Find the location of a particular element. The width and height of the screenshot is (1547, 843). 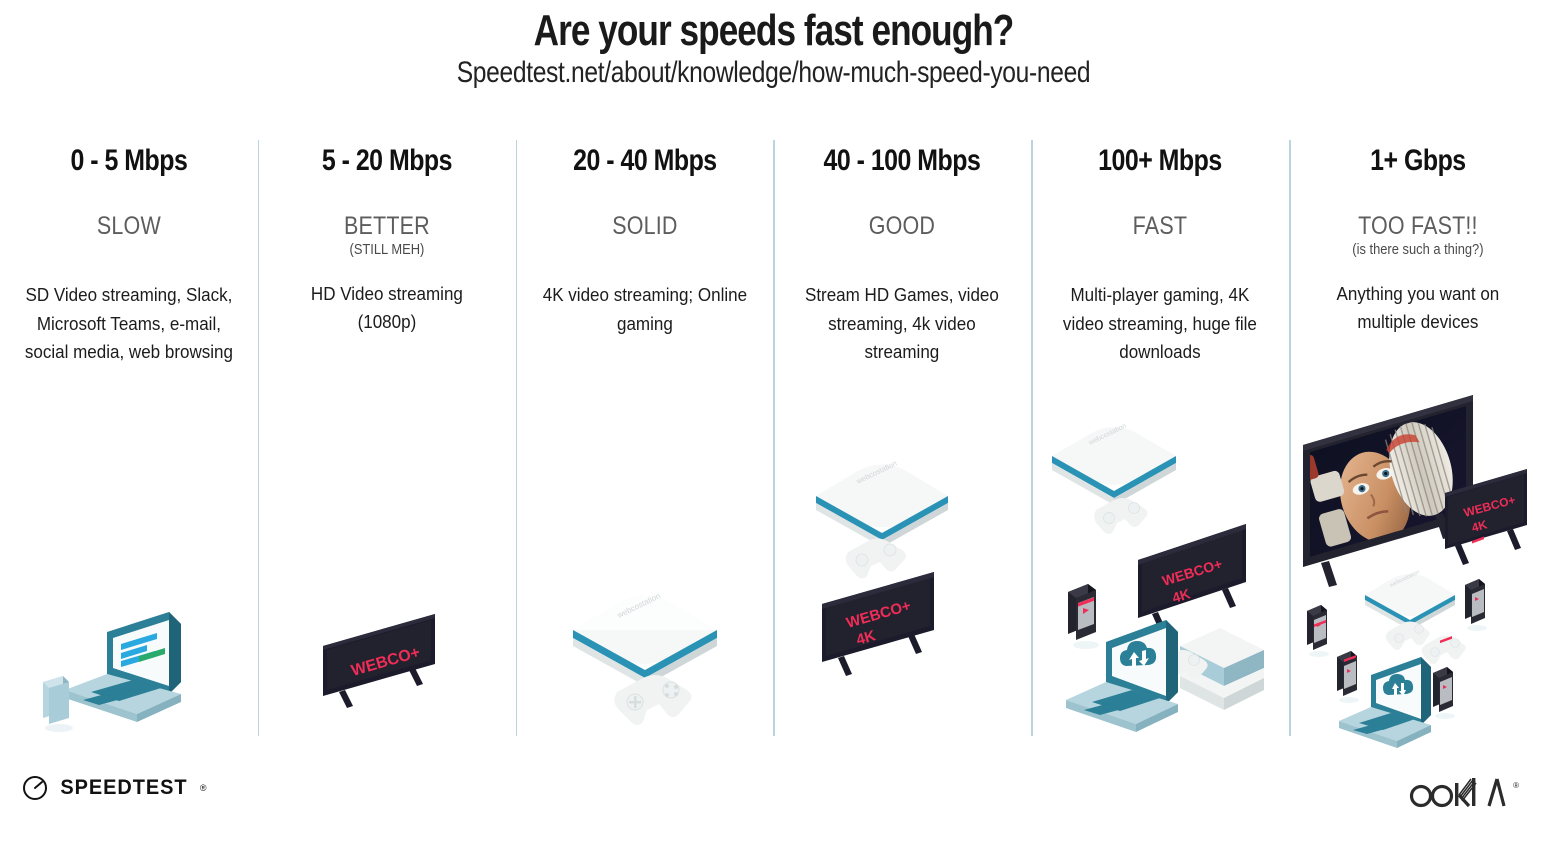

tier-description: HD Video streaming (1080p) is located at coordinates (386, 307).